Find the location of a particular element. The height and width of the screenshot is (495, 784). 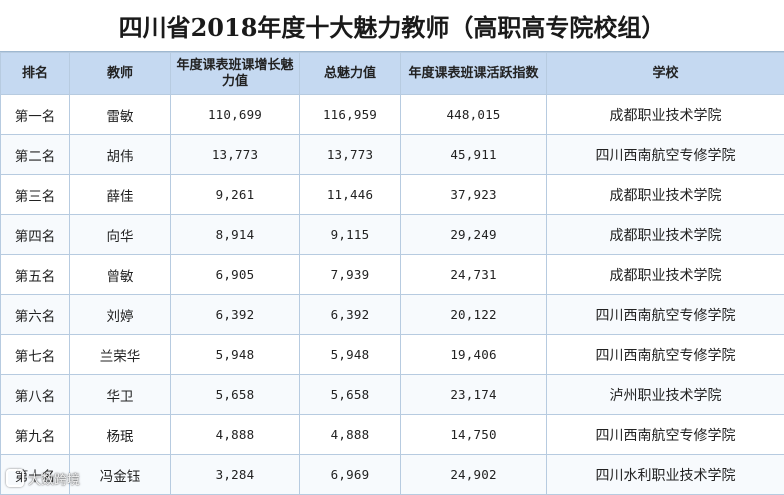

total-cell: 116,959 is located at coordinates (350, 115).